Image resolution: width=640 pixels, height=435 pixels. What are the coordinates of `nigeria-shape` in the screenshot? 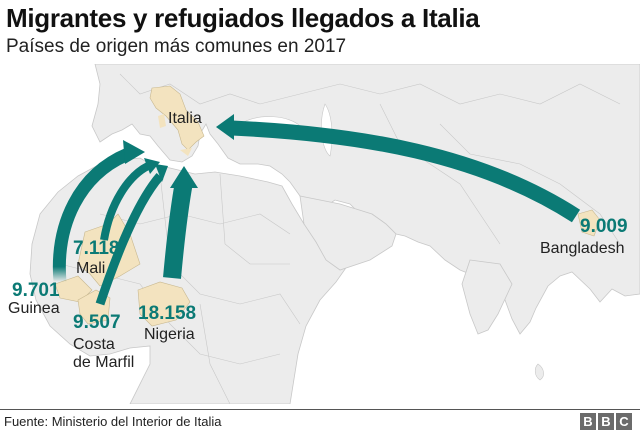 It's located at (164, 304).